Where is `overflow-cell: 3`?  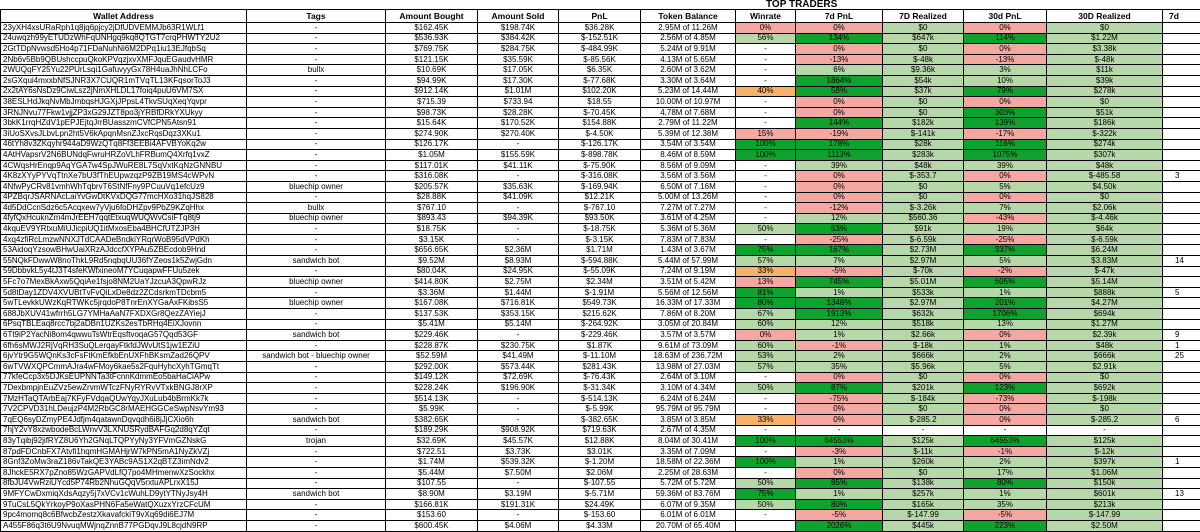 overflow-cell: 3 is located at coordinates (1181, 176).